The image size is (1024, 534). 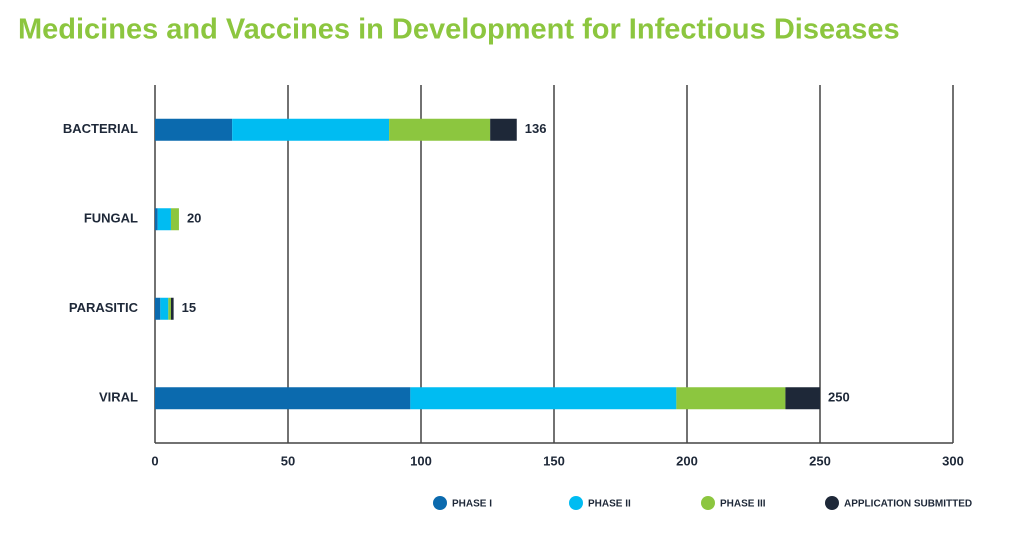 What do you see at coordinates (536, 128) in the screenshot?
I see `total-label: 136` at bounding box center [536, 128].